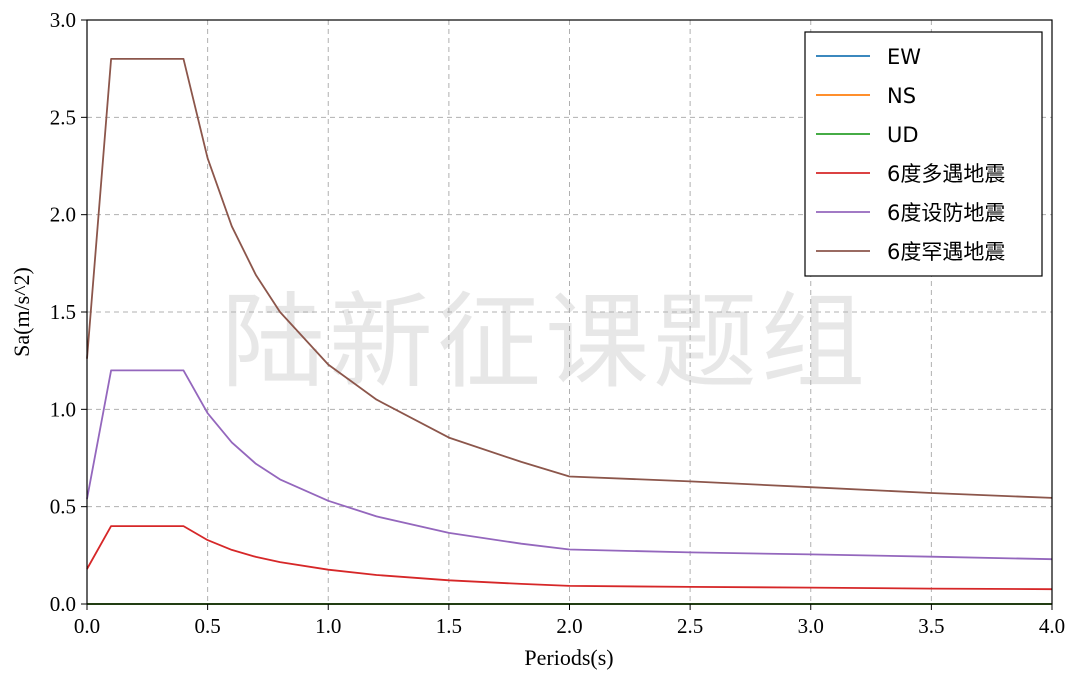  I want to click on x-tick-label: 3.0, so click(811, 626).